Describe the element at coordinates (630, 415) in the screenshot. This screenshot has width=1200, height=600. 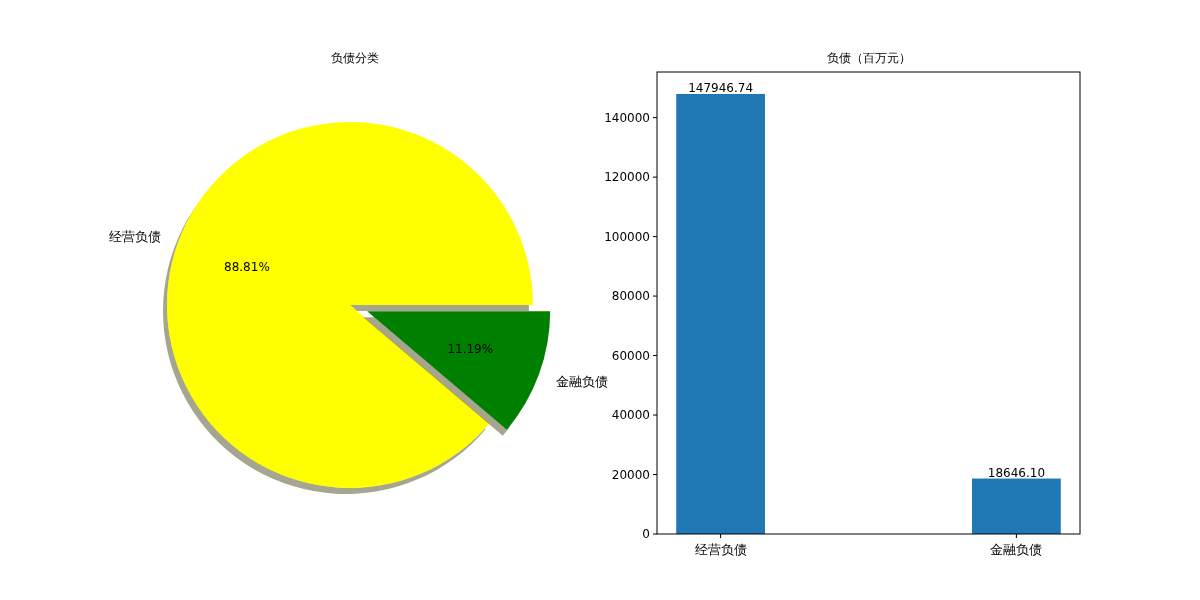
I see `y-tick-label: 40000` at that location.